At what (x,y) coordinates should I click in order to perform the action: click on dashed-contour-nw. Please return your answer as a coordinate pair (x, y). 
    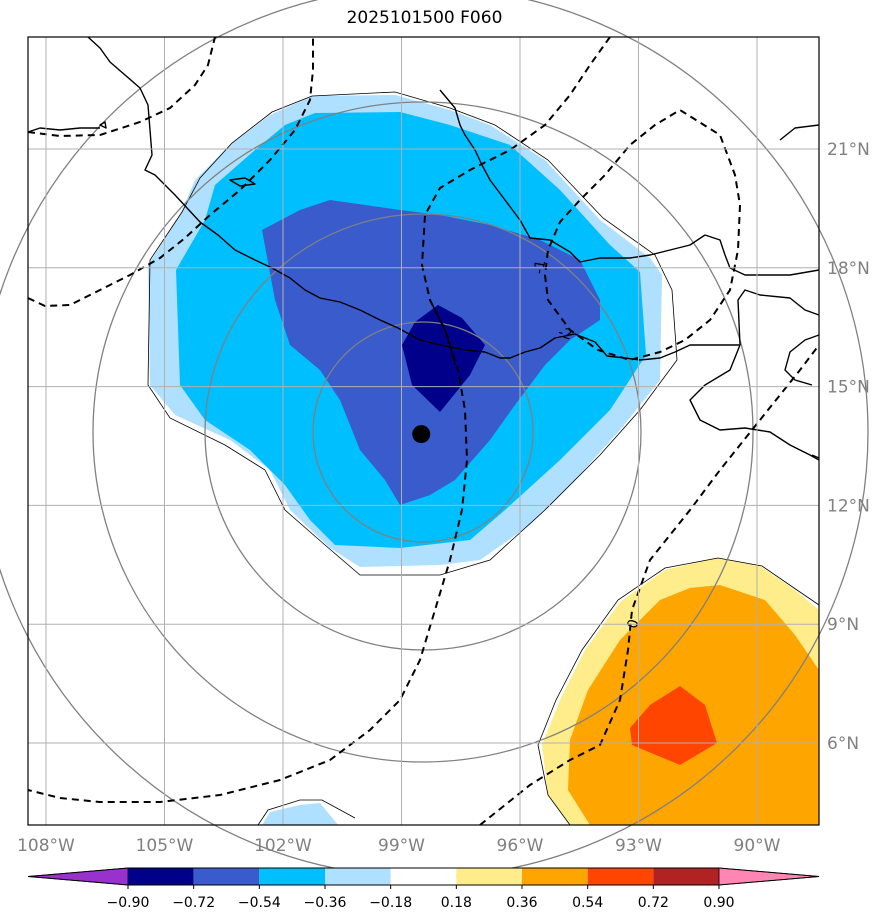
    Looking at the image, I should click on (121, 87).